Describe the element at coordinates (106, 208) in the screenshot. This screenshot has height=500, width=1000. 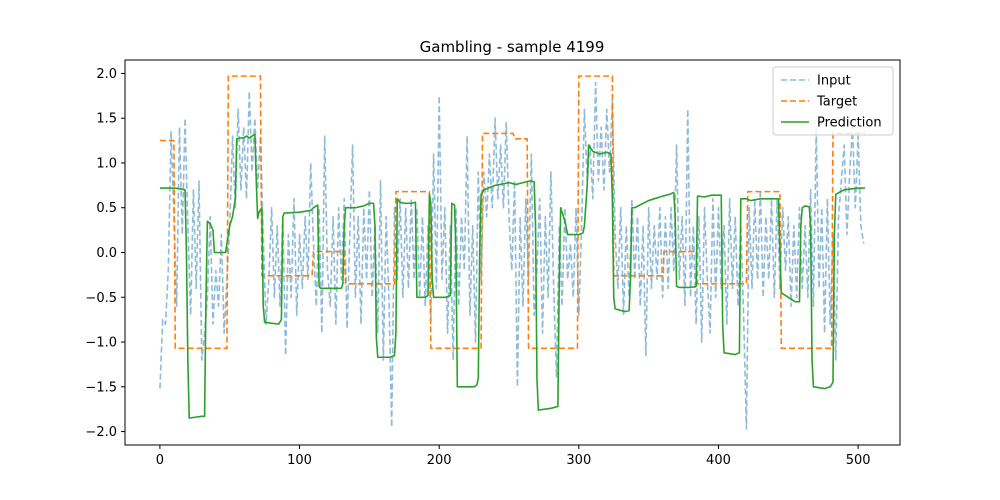
I see `y-tick-label: 0.5` at that location.